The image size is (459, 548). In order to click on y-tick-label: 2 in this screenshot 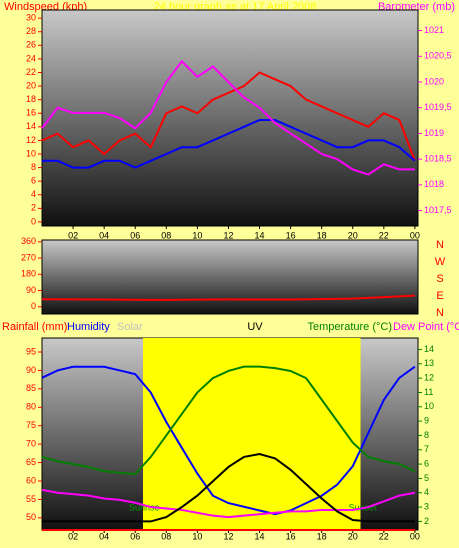, I will do `click(33, 208)`.